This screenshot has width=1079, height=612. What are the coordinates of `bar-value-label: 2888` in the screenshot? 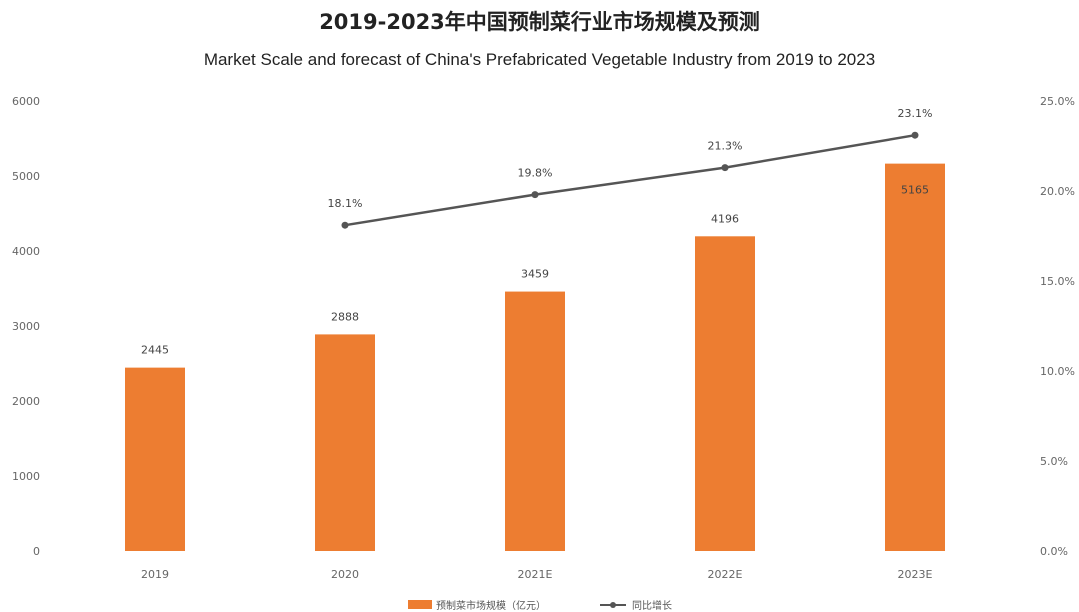 It's located at (345, 316).